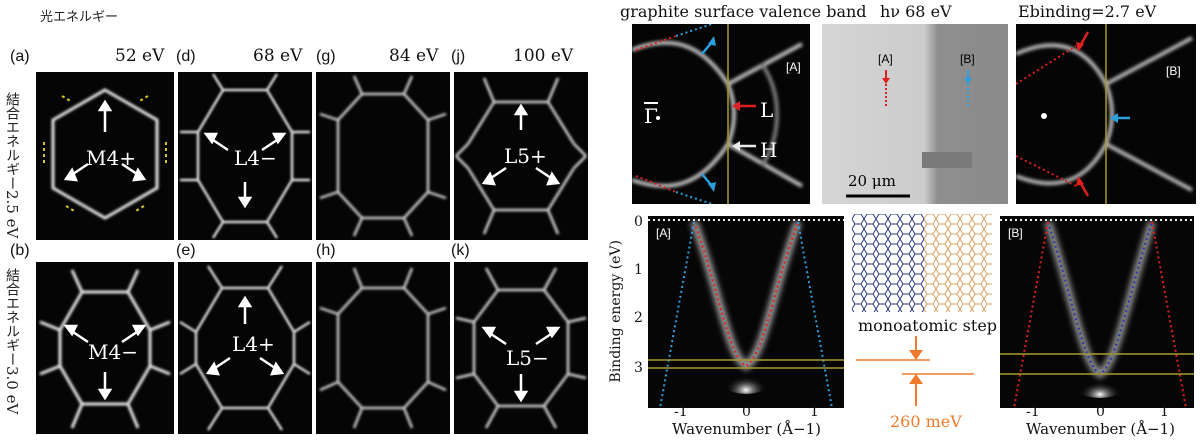  I want to click on photon-energy-label: hν 68 eV, so click(916, 11).